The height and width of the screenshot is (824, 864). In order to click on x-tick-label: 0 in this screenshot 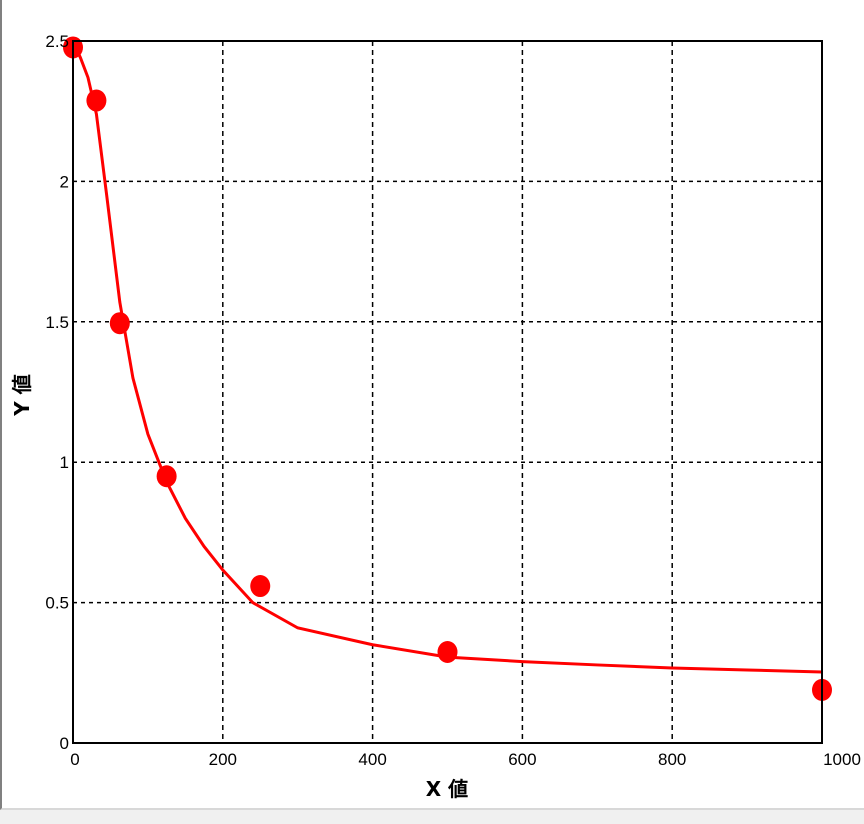, I will do `click(74, 759)`.